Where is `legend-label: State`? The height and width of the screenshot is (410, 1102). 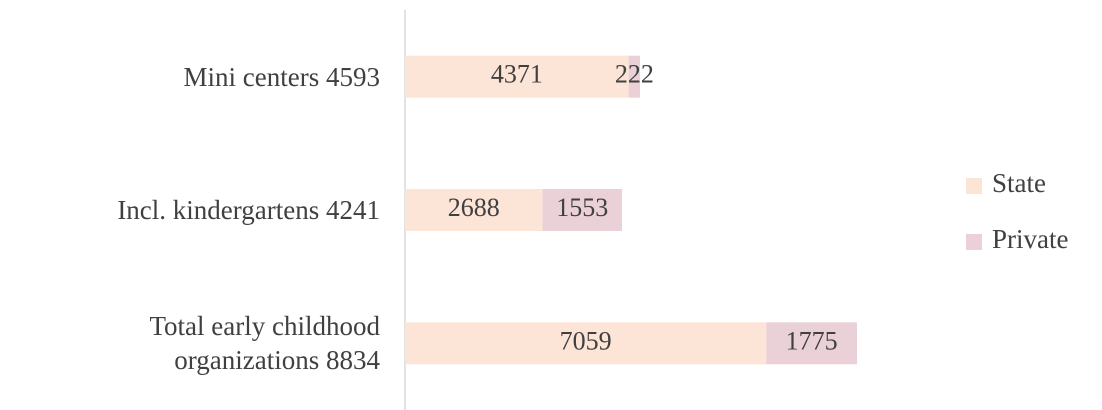 legend-label: State is located at coordinates (1019, 183).